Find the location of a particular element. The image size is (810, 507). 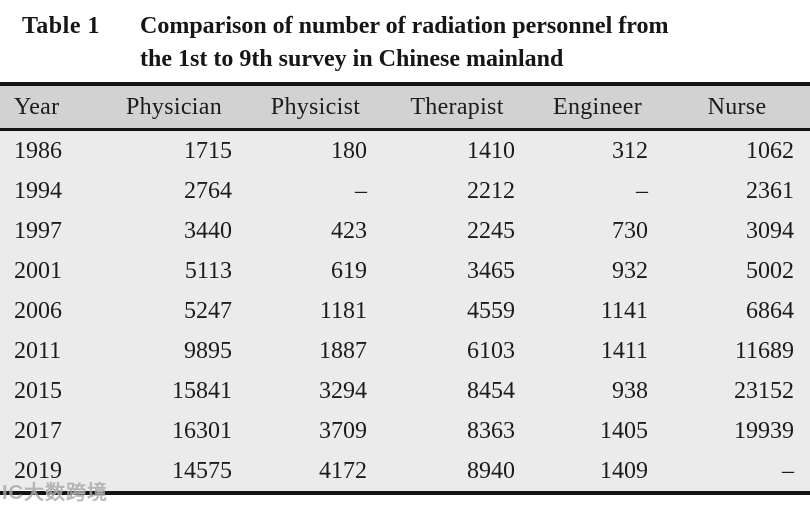

table-row: 1986 1715 180 1410 312 1062 is located at coordinates (405, 150).